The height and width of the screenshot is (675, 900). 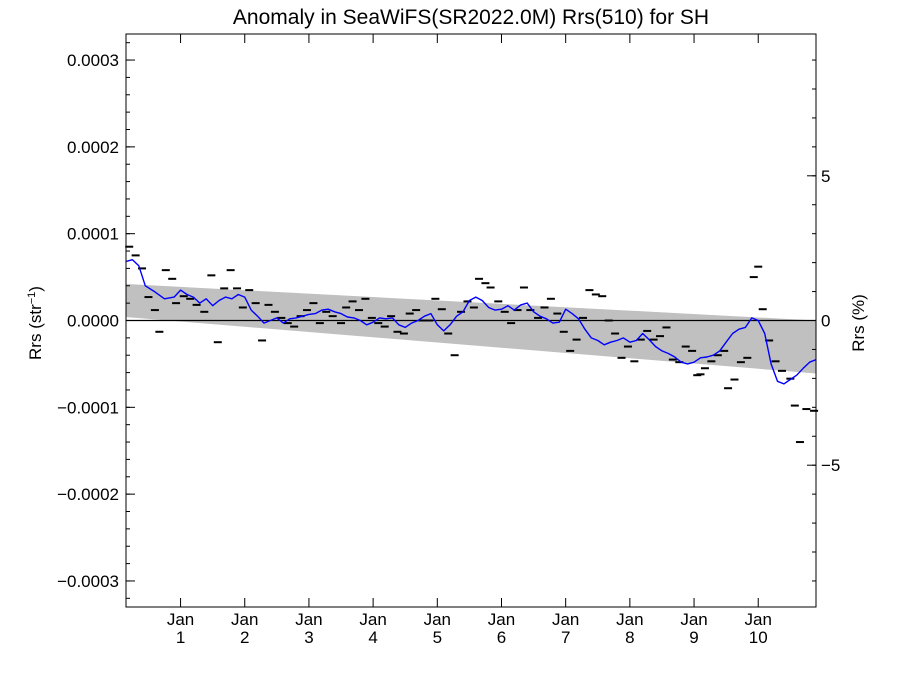 What do you see at coordinates (88, 581) in the screenshot?
I see `y-tick-label: −0.0003` at bounding box center [88, 581].